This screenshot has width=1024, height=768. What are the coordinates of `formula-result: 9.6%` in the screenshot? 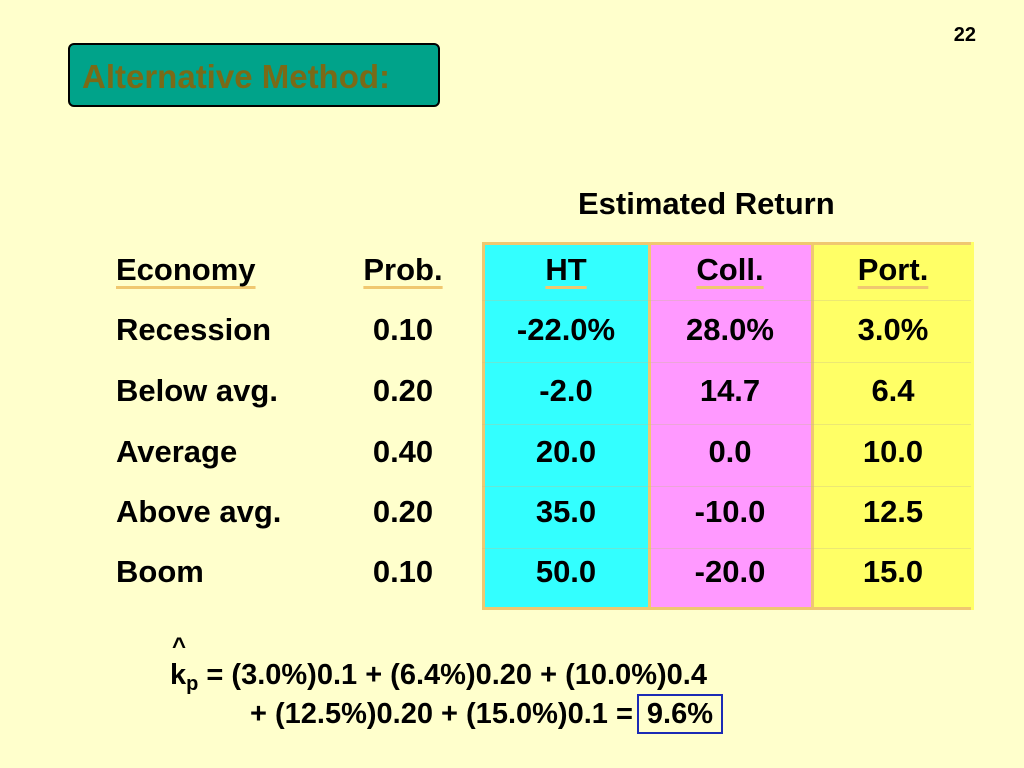 It's located at (679, 714).